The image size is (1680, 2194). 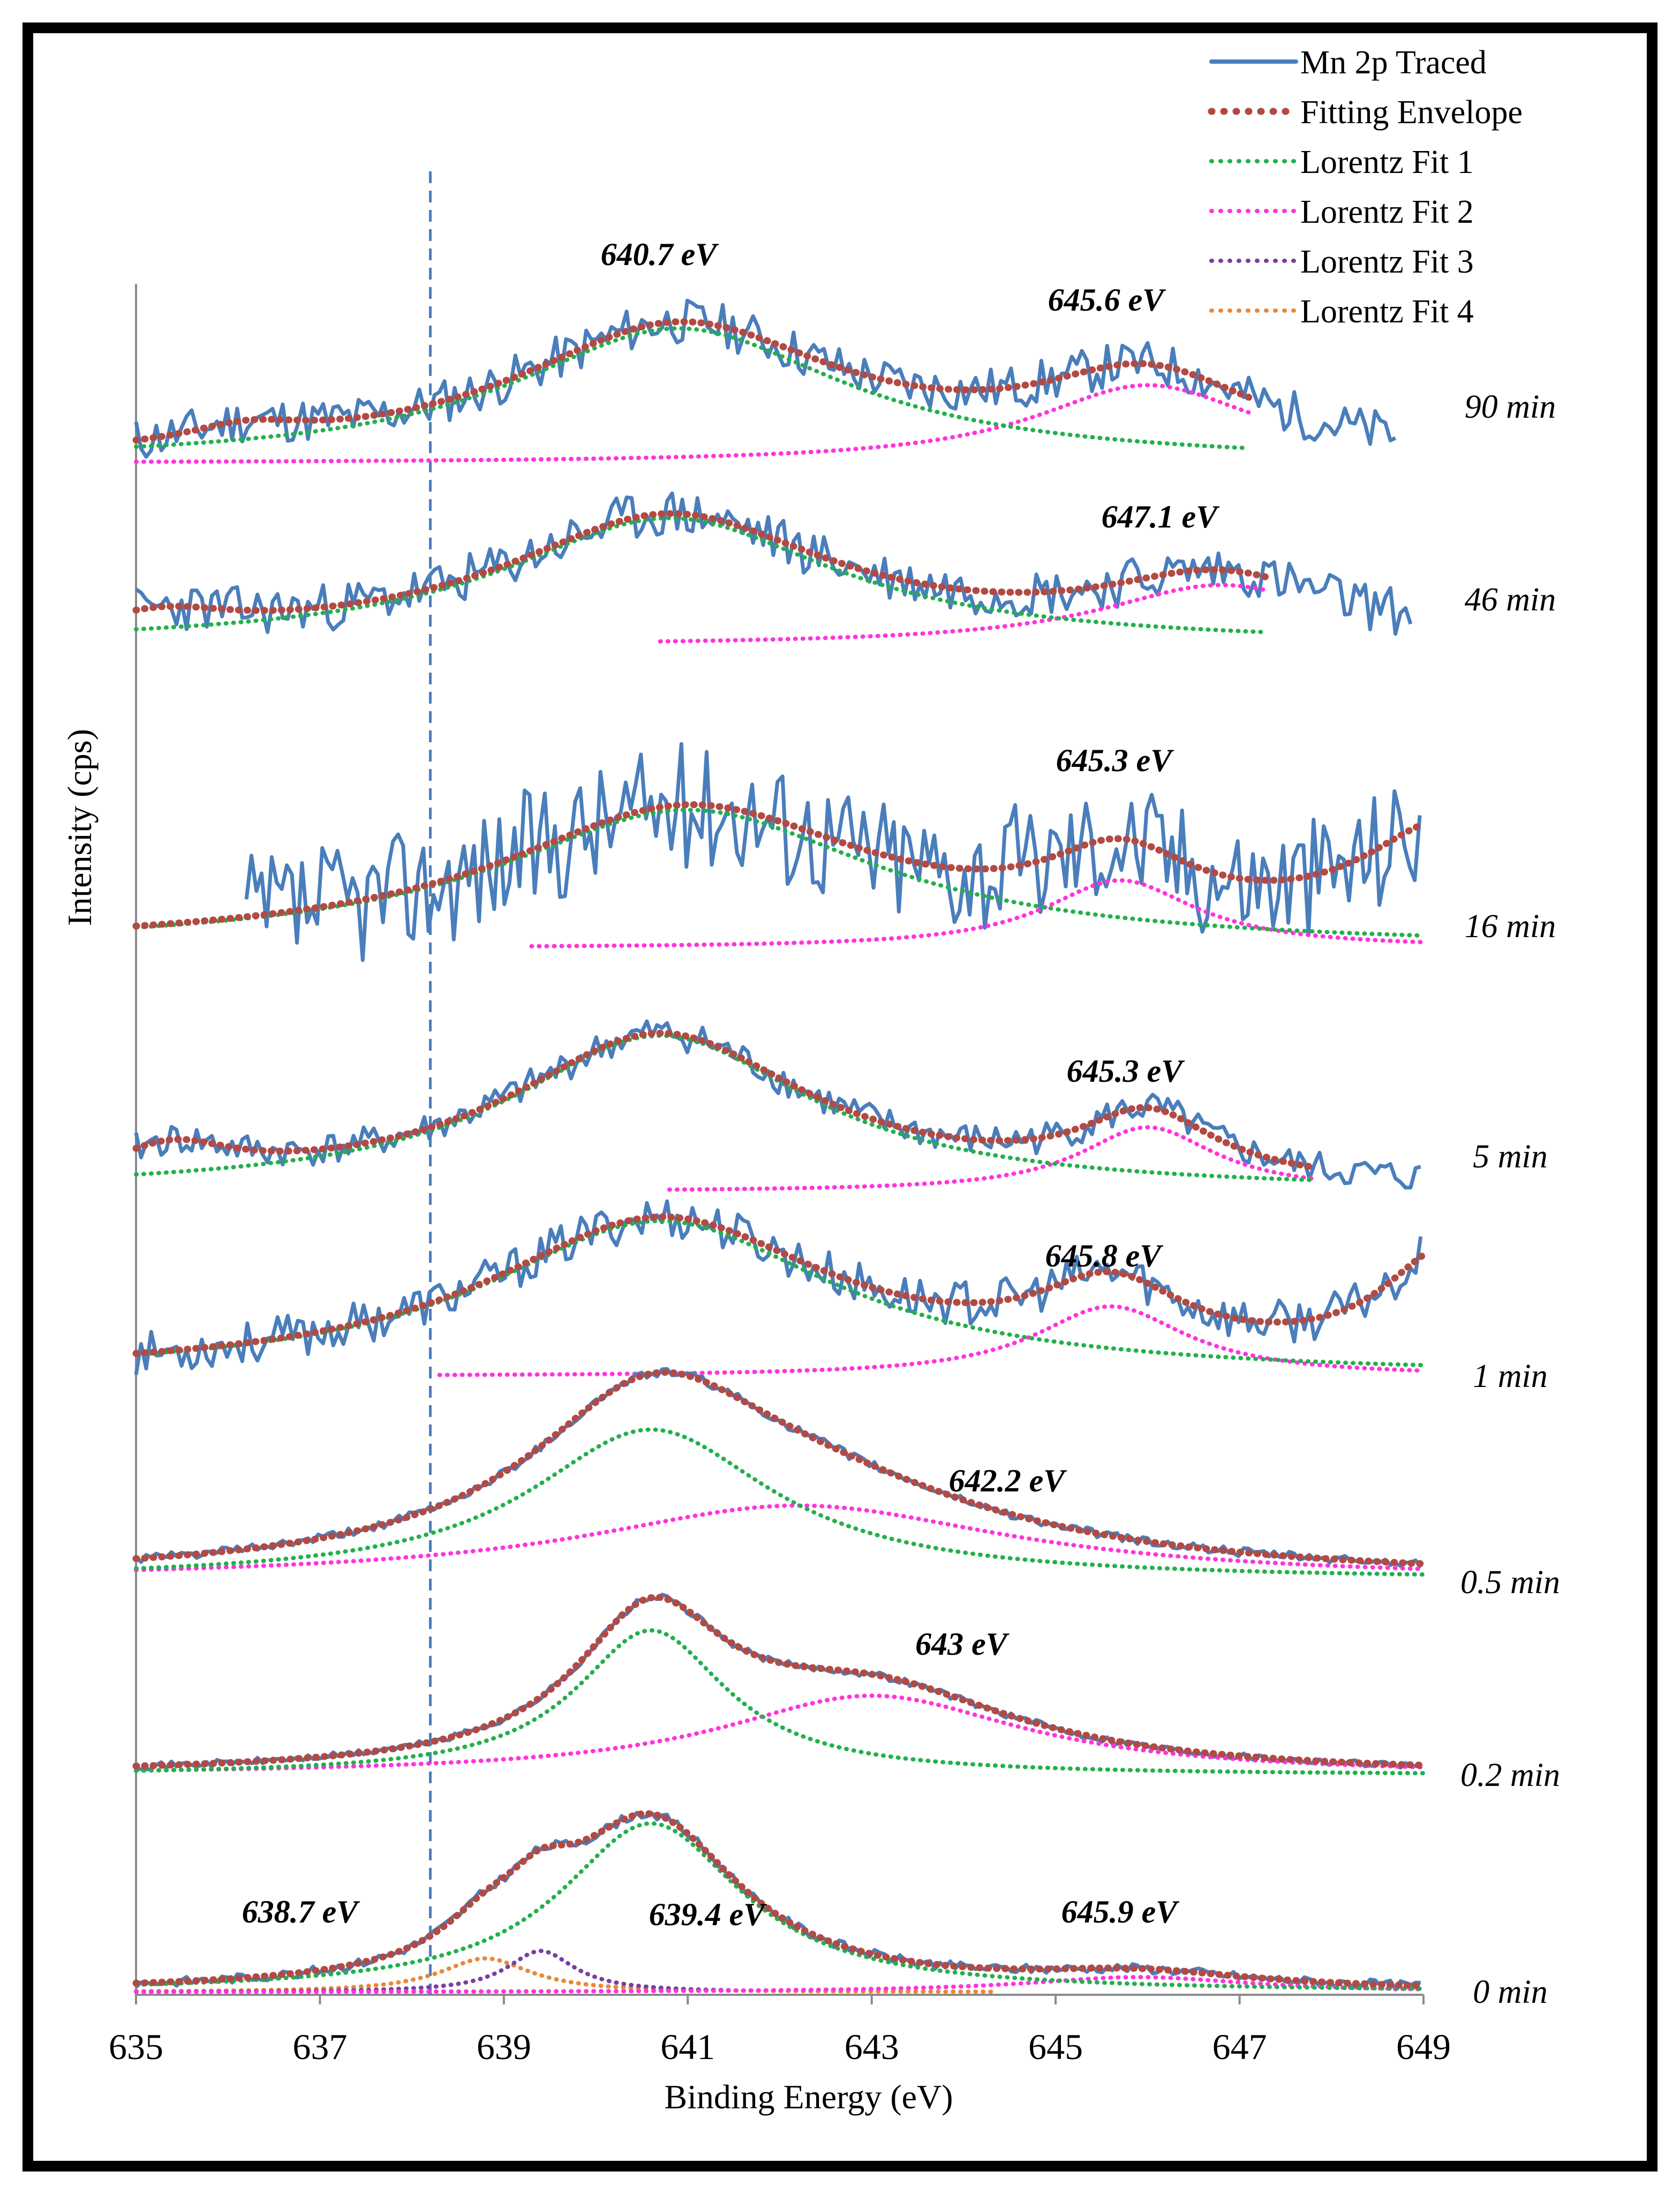 What do you see at coordinates (504, 2046) in the screenshot?
I see `x-tick-label: 639` at bounding box center [504, 2046].